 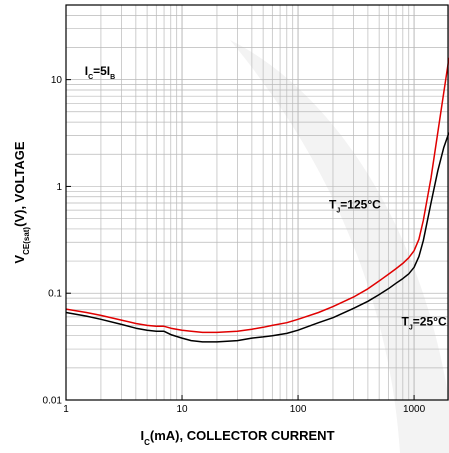 I want to click on y-tick-label: 0.1, so click(x=55, y=294).